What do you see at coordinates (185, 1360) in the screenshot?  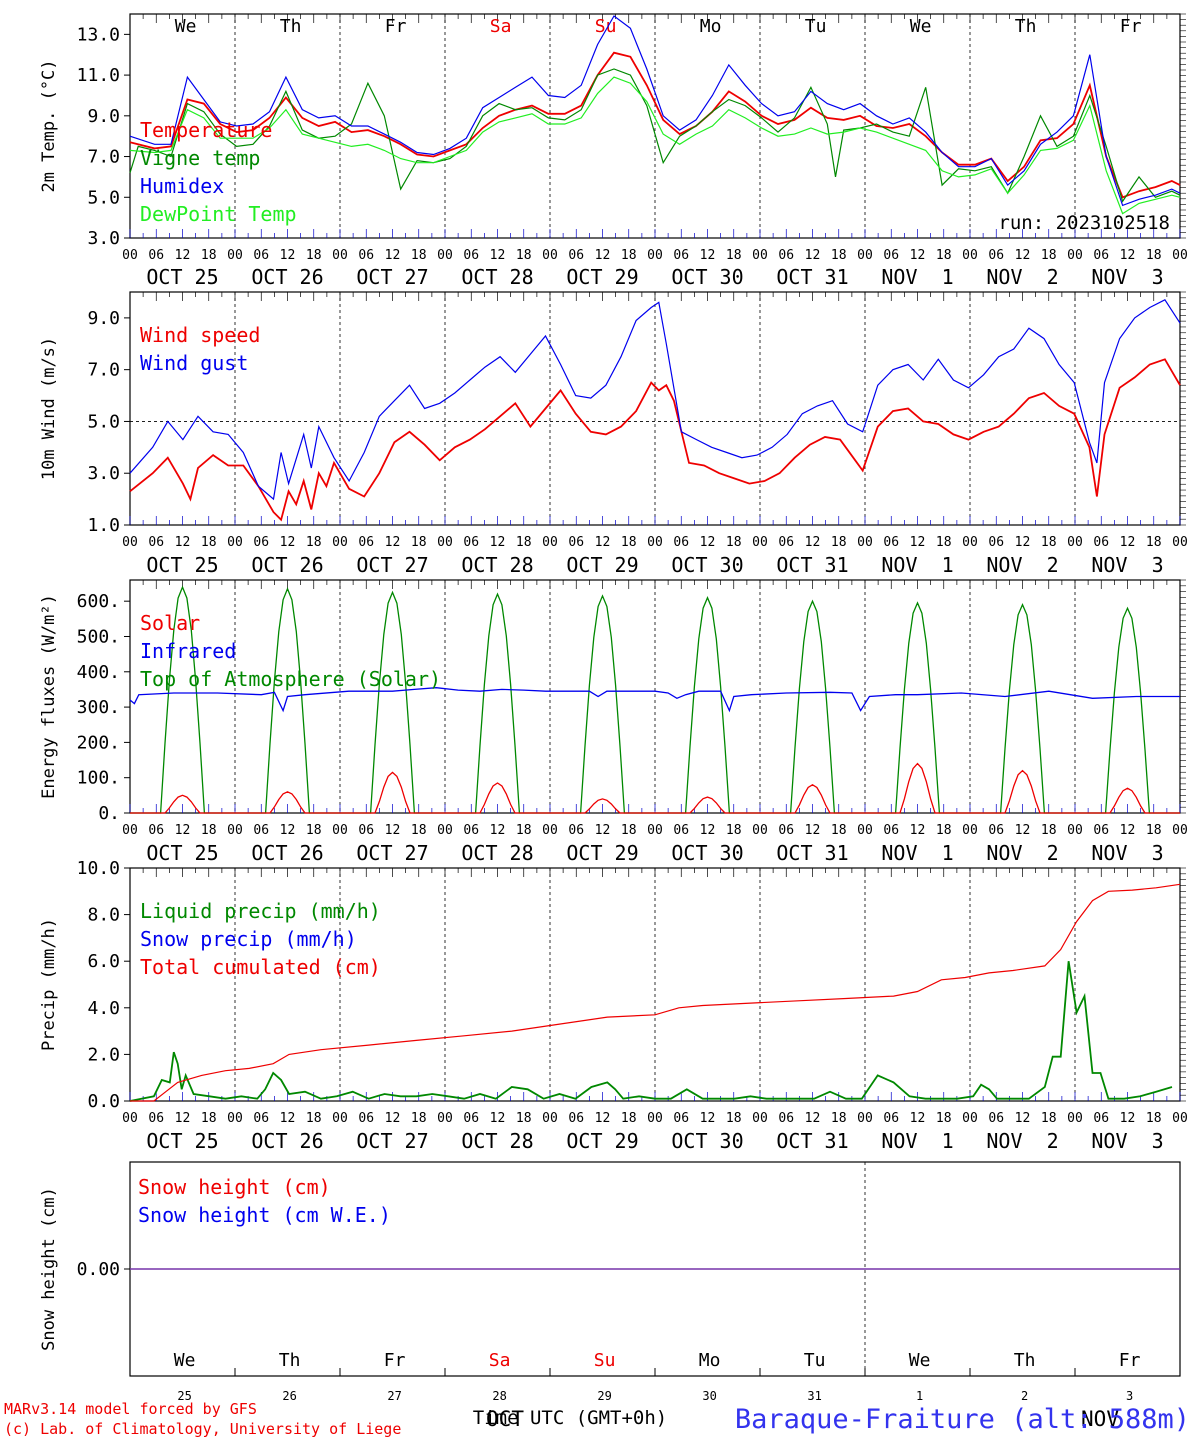 I see `weekday-label-bottom: We` at bounding box center [185, 1360].